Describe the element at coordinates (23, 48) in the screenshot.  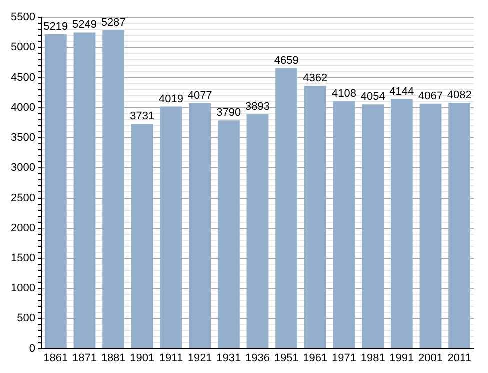
I see `y-tick-label: 5000` at that location.